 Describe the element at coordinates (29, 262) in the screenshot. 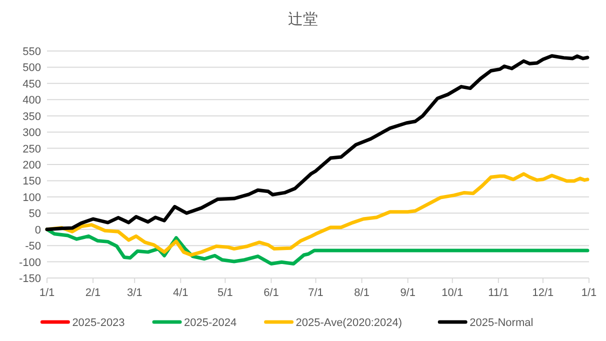

I see `y-tick-label: -100` at that location.